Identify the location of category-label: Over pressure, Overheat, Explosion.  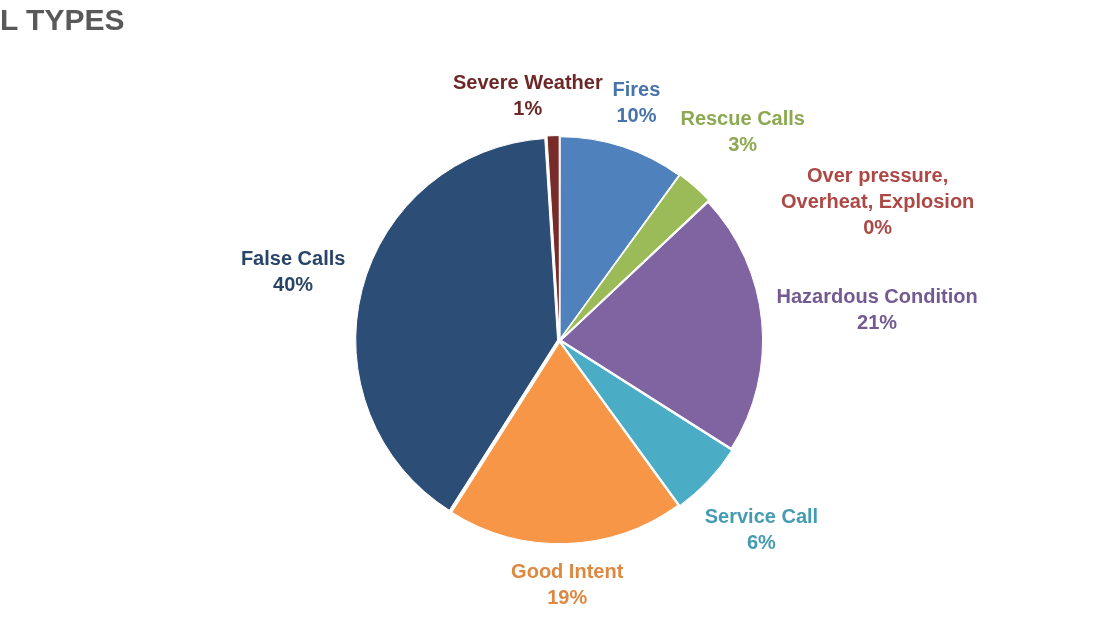
(877, 187).